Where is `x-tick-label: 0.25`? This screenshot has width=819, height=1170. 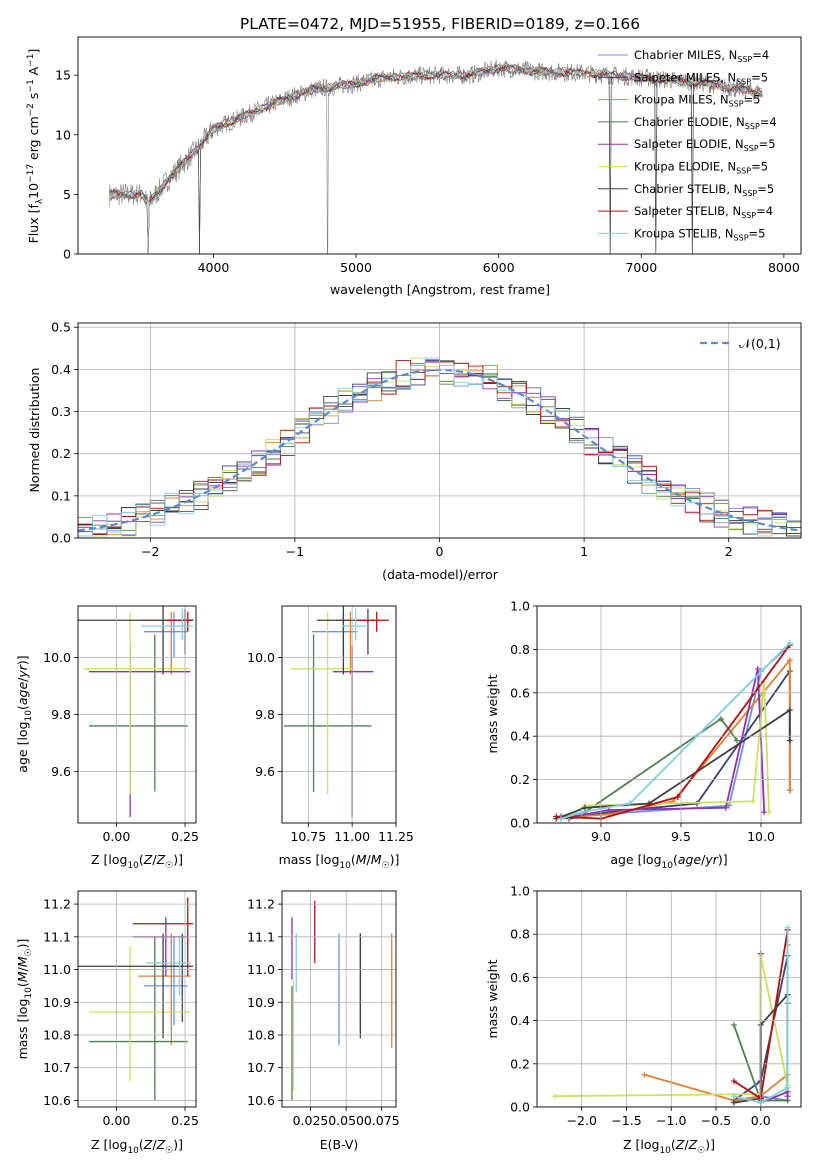 x-tick-label: 0.25 is located at coordinates (185, 1120).